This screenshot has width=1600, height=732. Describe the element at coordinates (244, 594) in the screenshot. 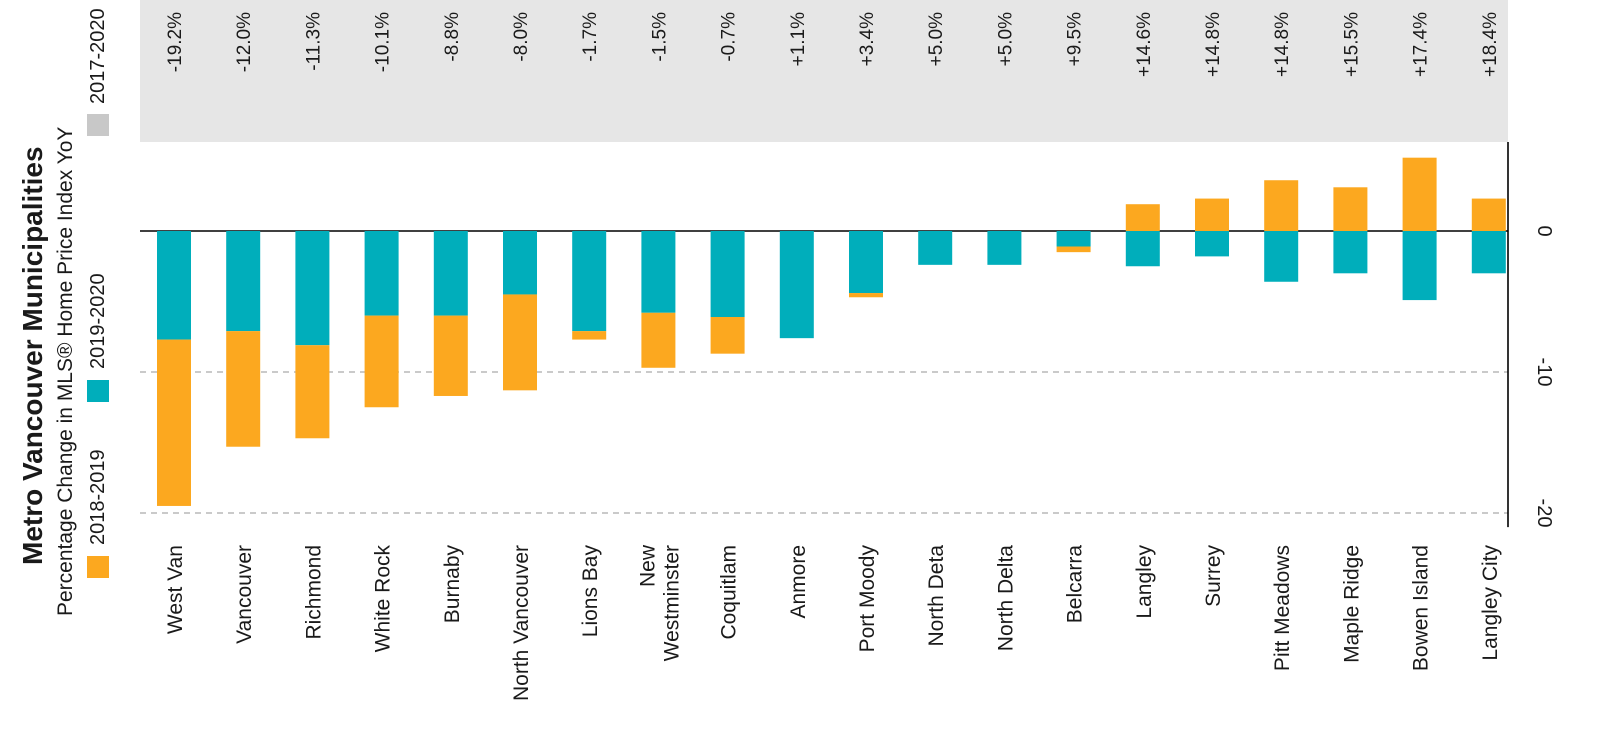

I see `category-label: Vancouver` at that location.